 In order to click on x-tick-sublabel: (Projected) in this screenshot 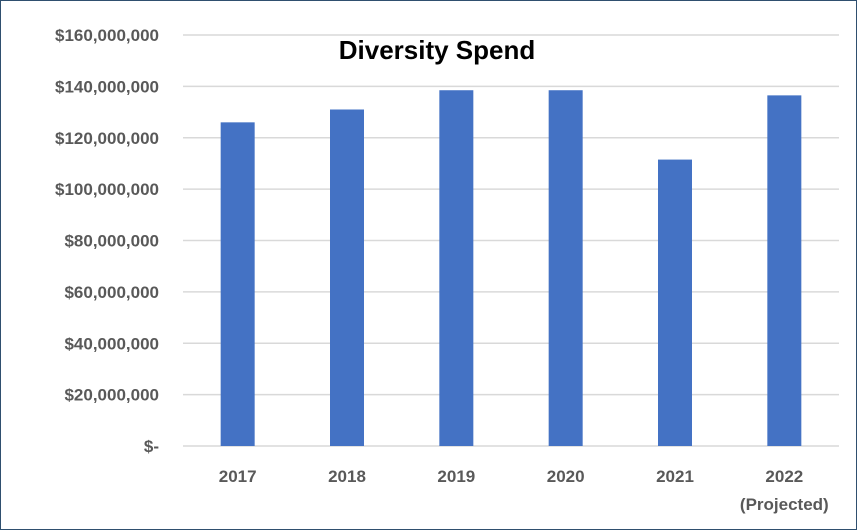, I will do `click(784, 504)`.